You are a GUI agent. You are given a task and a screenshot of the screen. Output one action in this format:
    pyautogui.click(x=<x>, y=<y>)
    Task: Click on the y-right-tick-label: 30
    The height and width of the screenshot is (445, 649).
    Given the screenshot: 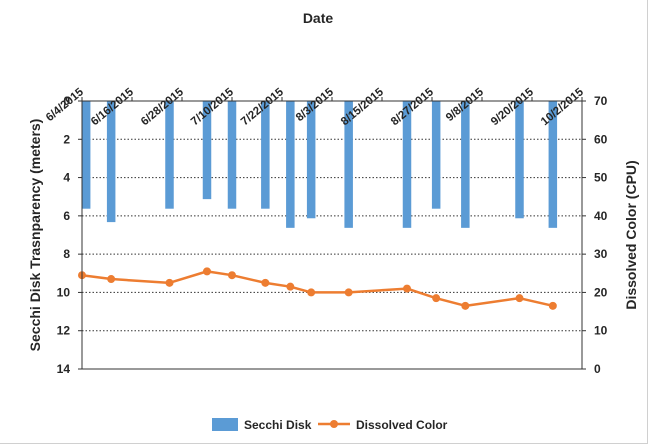 What is the action you would take?
    pyautogui.click(x=601, y=254)
    